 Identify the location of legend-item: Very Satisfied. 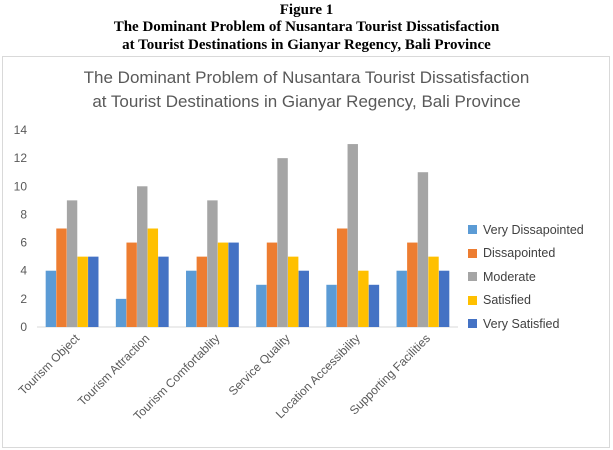
(526, 324).